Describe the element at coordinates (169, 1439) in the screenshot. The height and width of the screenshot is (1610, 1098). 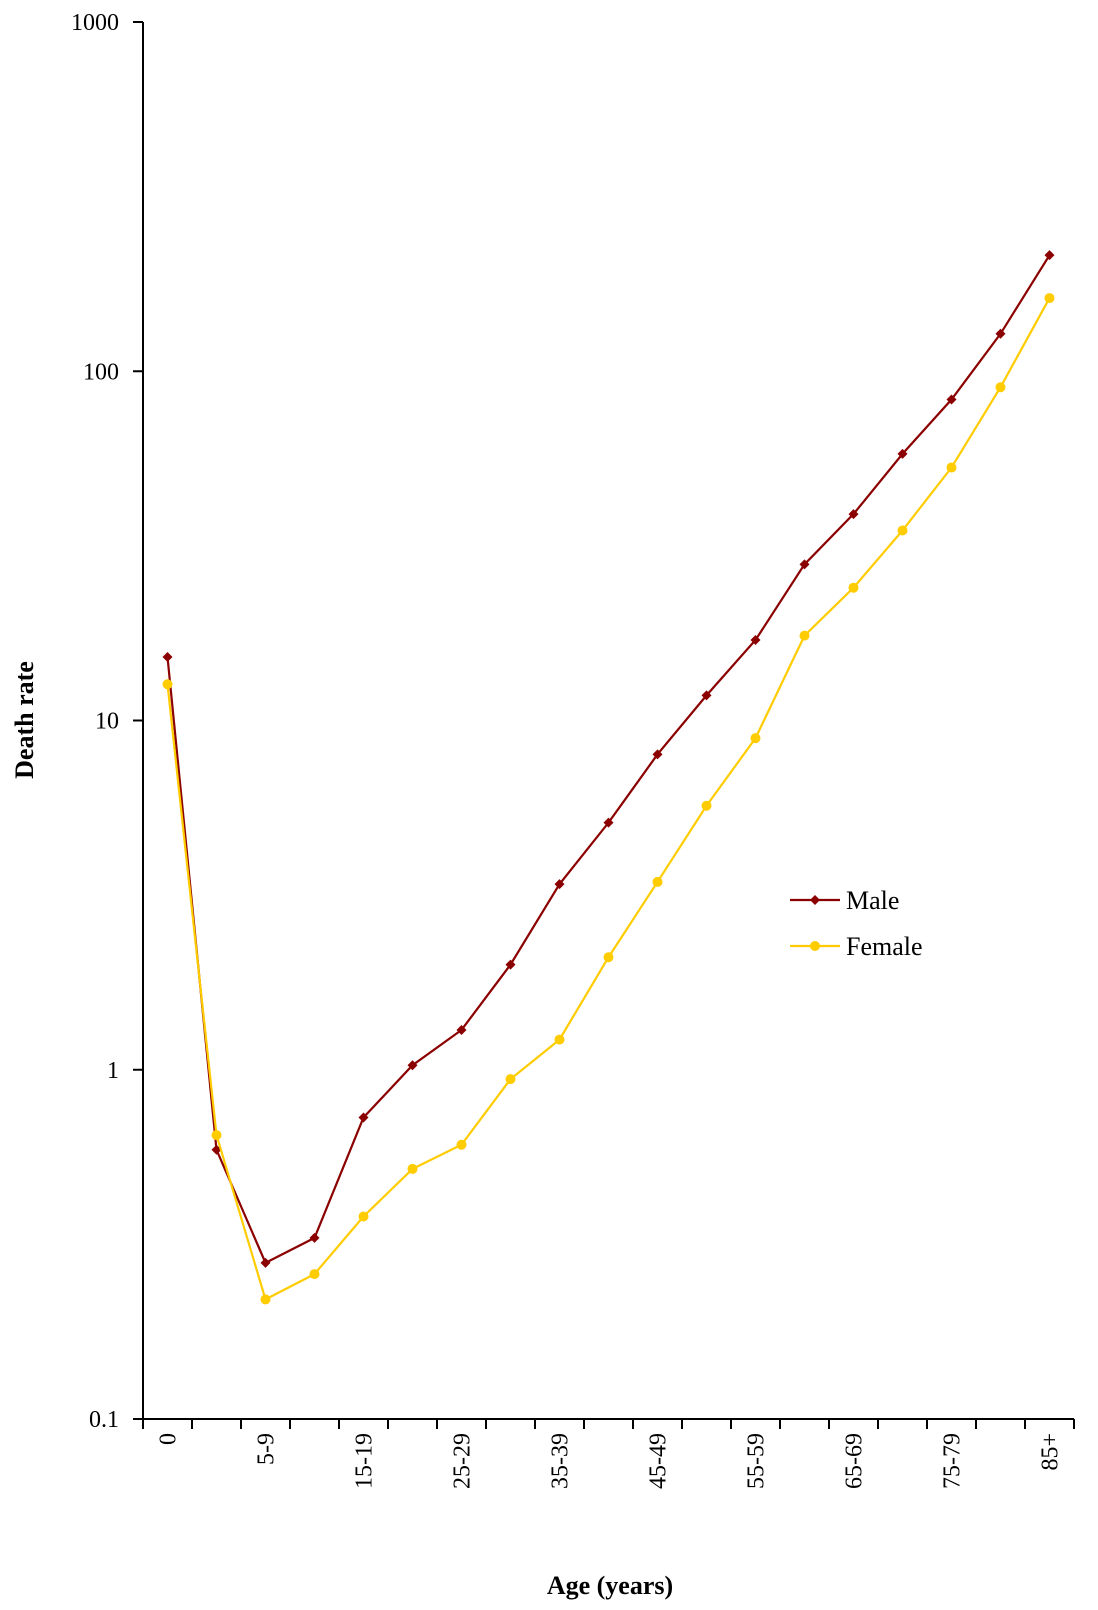
I see `x-tick-label: 0` at that location.